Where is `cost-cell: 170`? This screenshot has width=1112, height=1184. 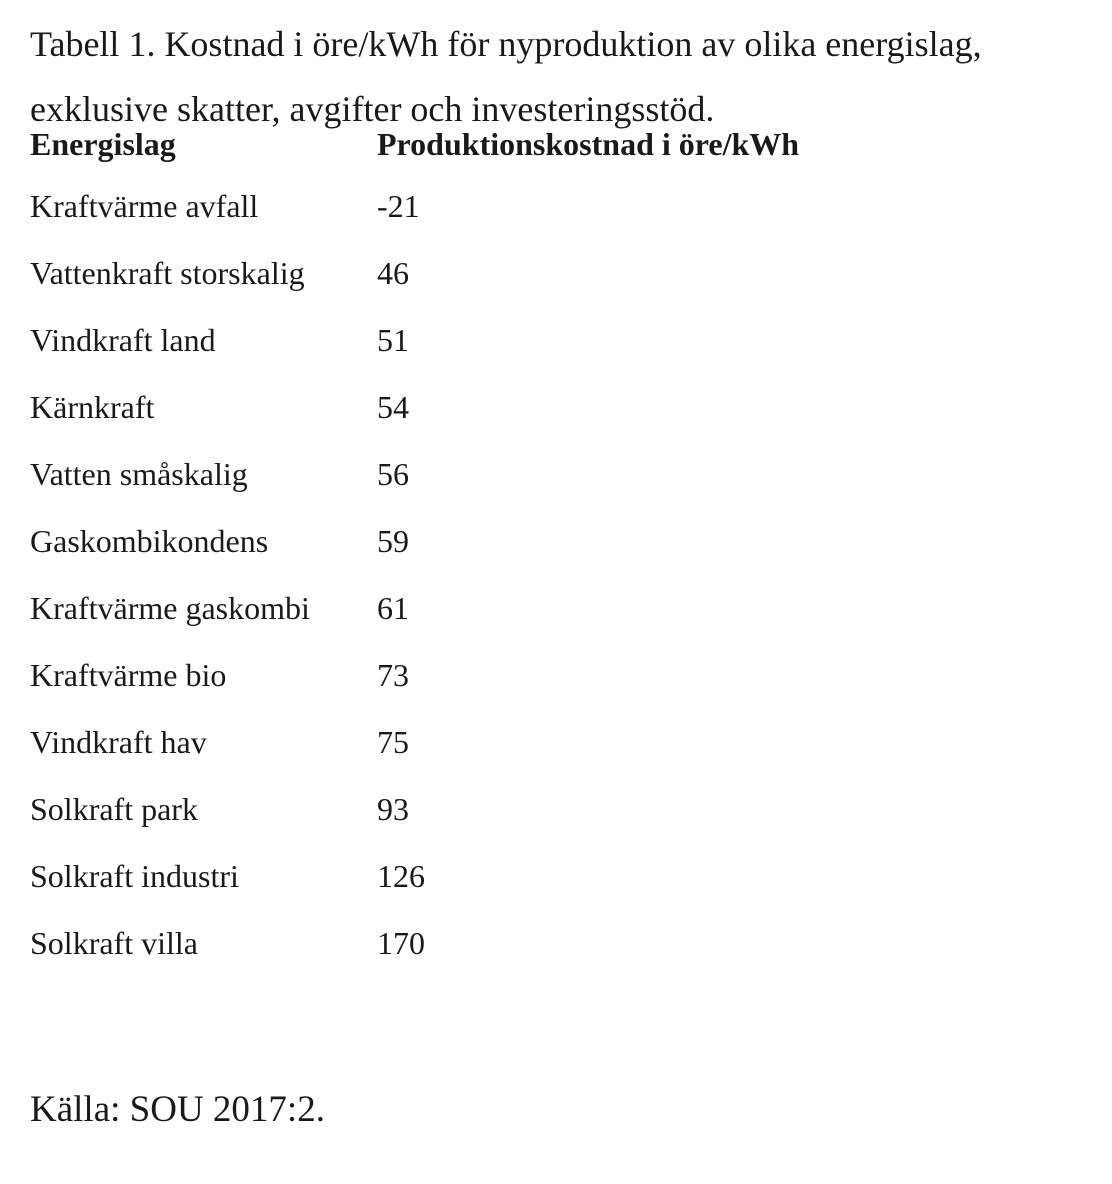 cost-cell: 170 is located at coordinates (401, 943).